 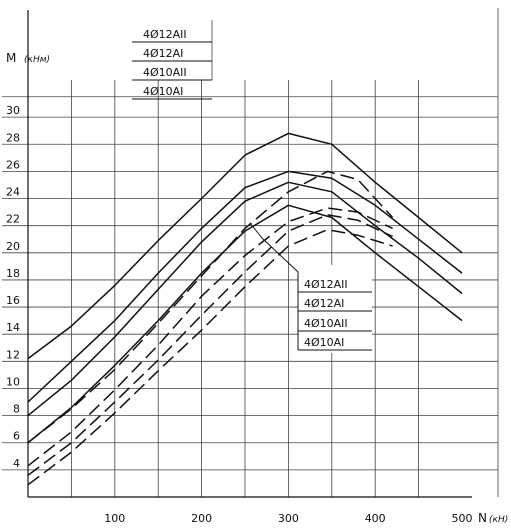 What do you see at coordinates (498, 520) in the screenshot?
I see `x-axis-unit: (кН)` at bounding box center [498, 520].